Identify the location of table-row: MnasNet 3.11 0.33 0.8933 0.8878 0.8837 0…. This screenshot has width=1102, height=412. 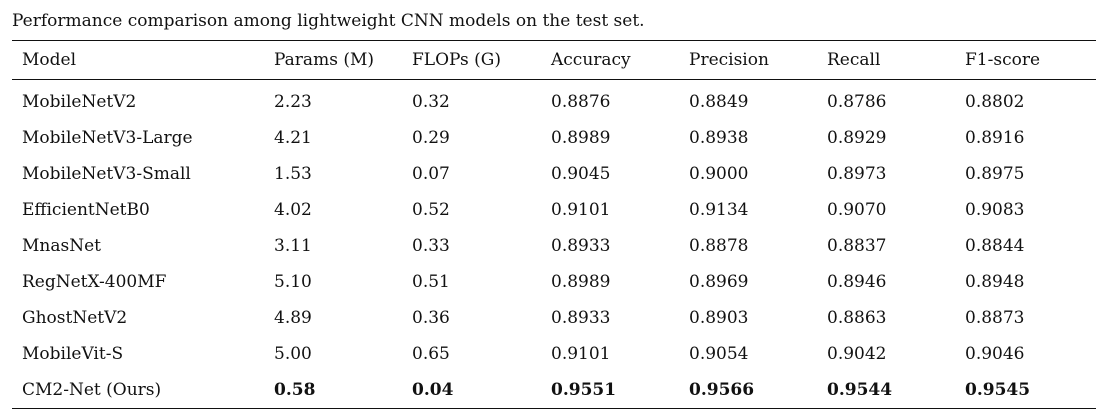
(554, 246).